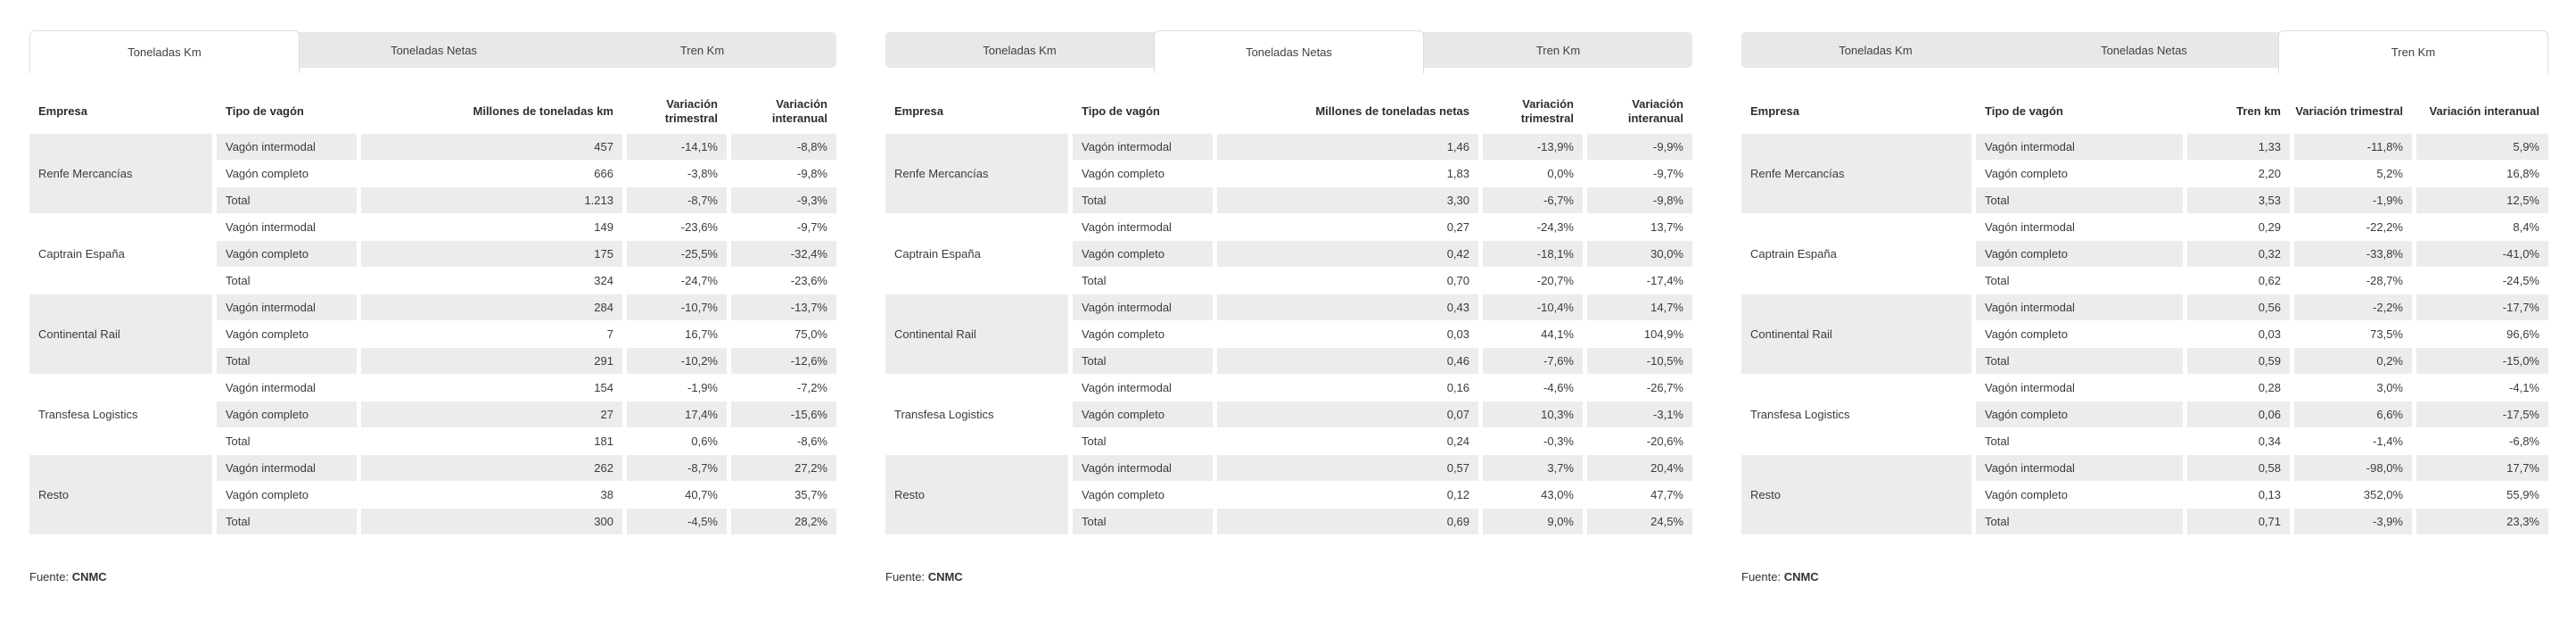 The width and height of the screenshot is (2576, 629). I want to click on variacion-interanual-cell: 8,4%, so click(2526, 227).